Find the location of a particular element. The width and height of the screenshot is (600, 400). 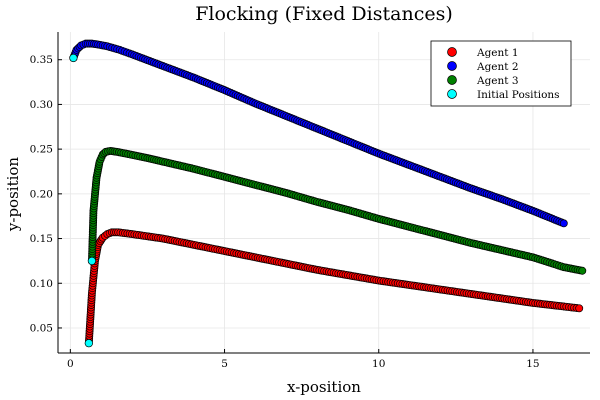

legend-label: Agent 3 is located at coordinates (497, 81).